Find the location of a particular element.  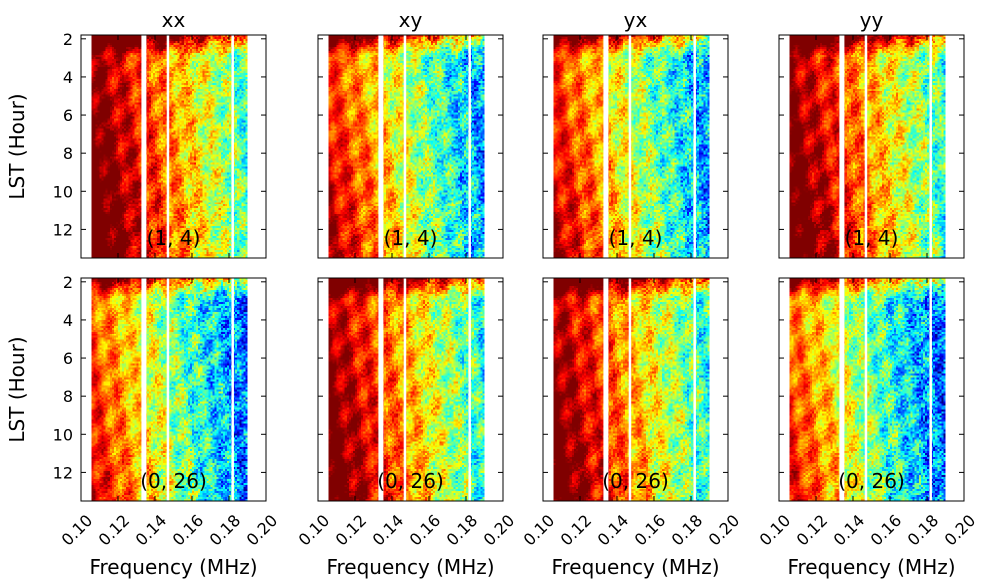

panel-xy-top: xy (1, 4) is located at coordinates (410, 133).